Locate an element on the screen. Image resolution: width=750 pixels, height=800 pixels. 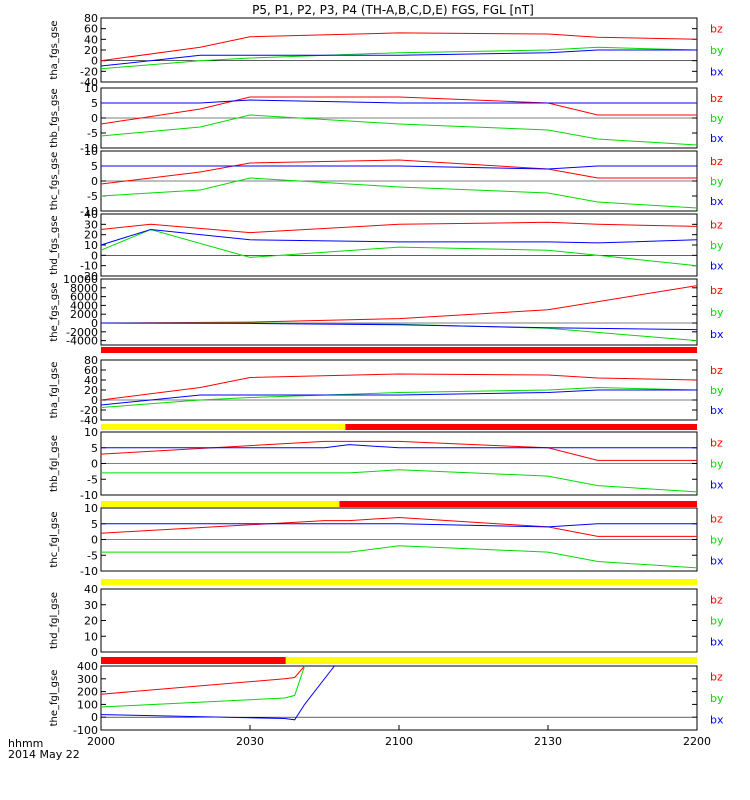
x-tick-label: 2200 is located at coordinates (697, 741).